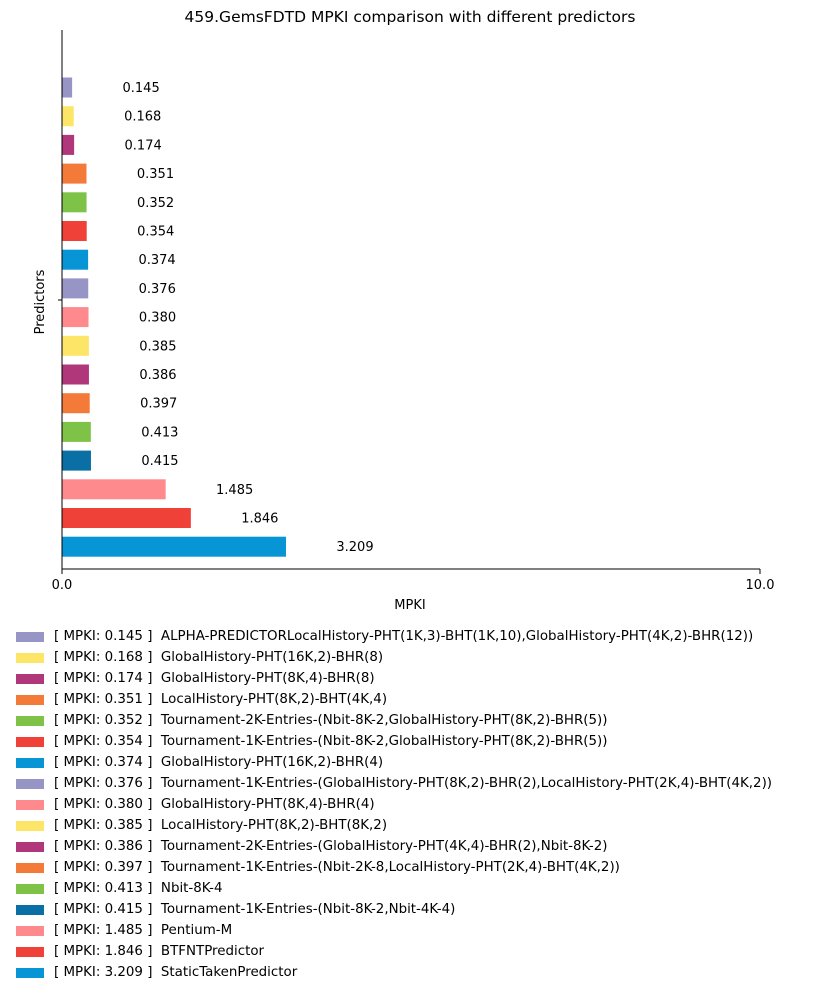 The image size is (820, 995). What do you see at coordinates (62, 585) in the screenshot?
I see `x-tick-label: 0.0` at bounding box center [62, 585].